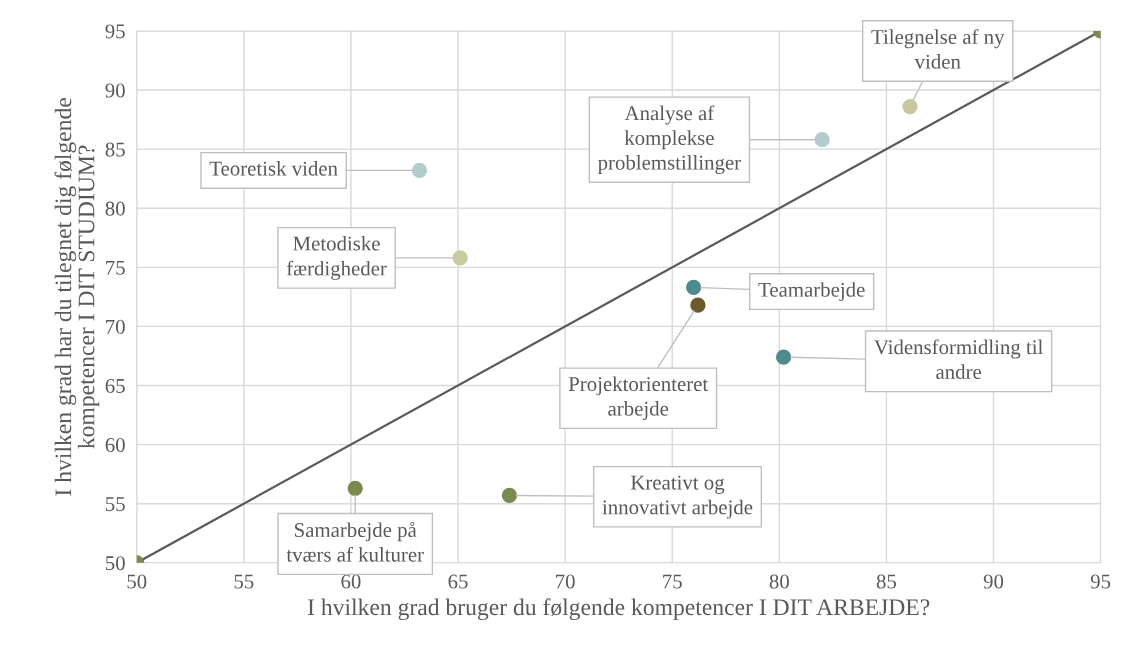  Describe the element at coordinates (336, 257) in the screenshot. I see `text: Metodiske færdigheder` at that location.